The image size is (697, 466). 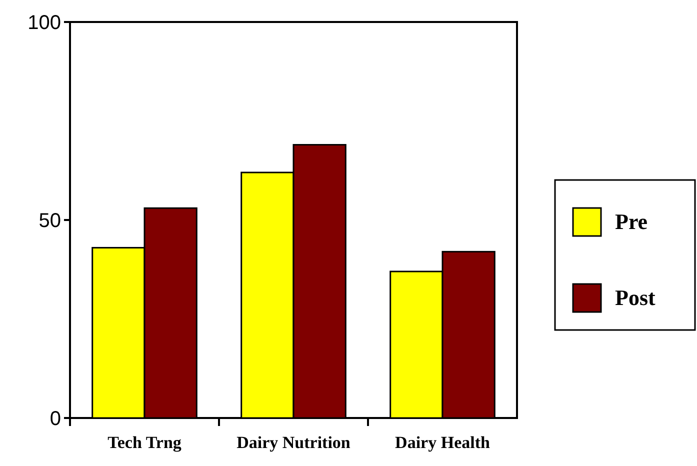 I want to click on y-tick-label: 0, so click(x=55, y=419).